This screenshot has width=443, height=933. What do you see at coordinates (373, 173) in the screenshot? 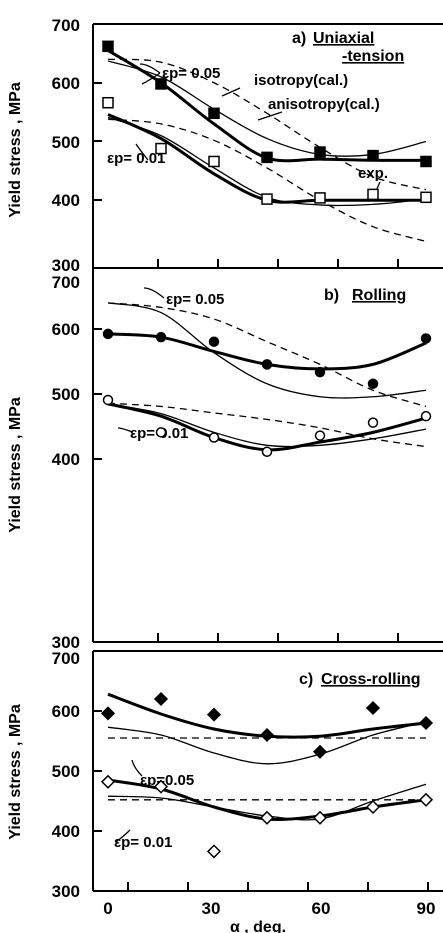
I see `ann-a-exp: exp.` at bounding box center [373, 173].